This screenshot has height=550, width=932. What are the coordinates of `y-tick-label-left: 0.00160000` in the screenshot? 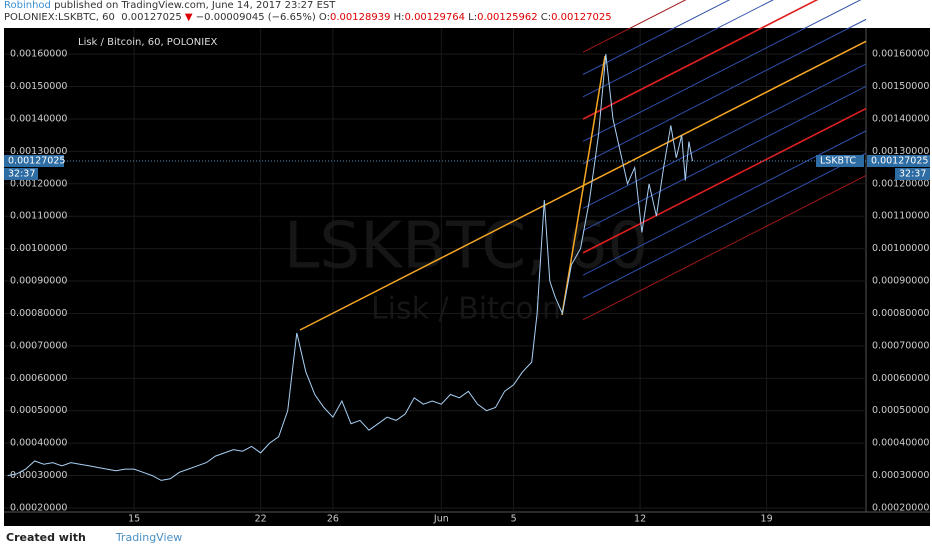 It's located at (38, 54).